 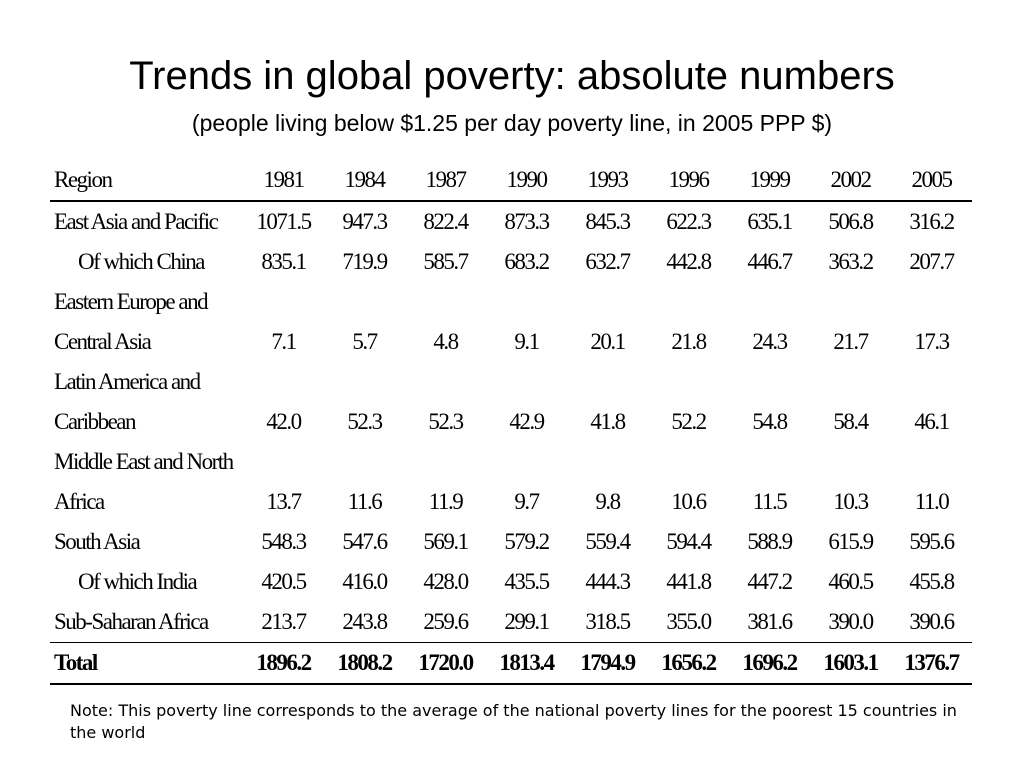 I want to click on year-header: 1999, so click(x=770, y=179).